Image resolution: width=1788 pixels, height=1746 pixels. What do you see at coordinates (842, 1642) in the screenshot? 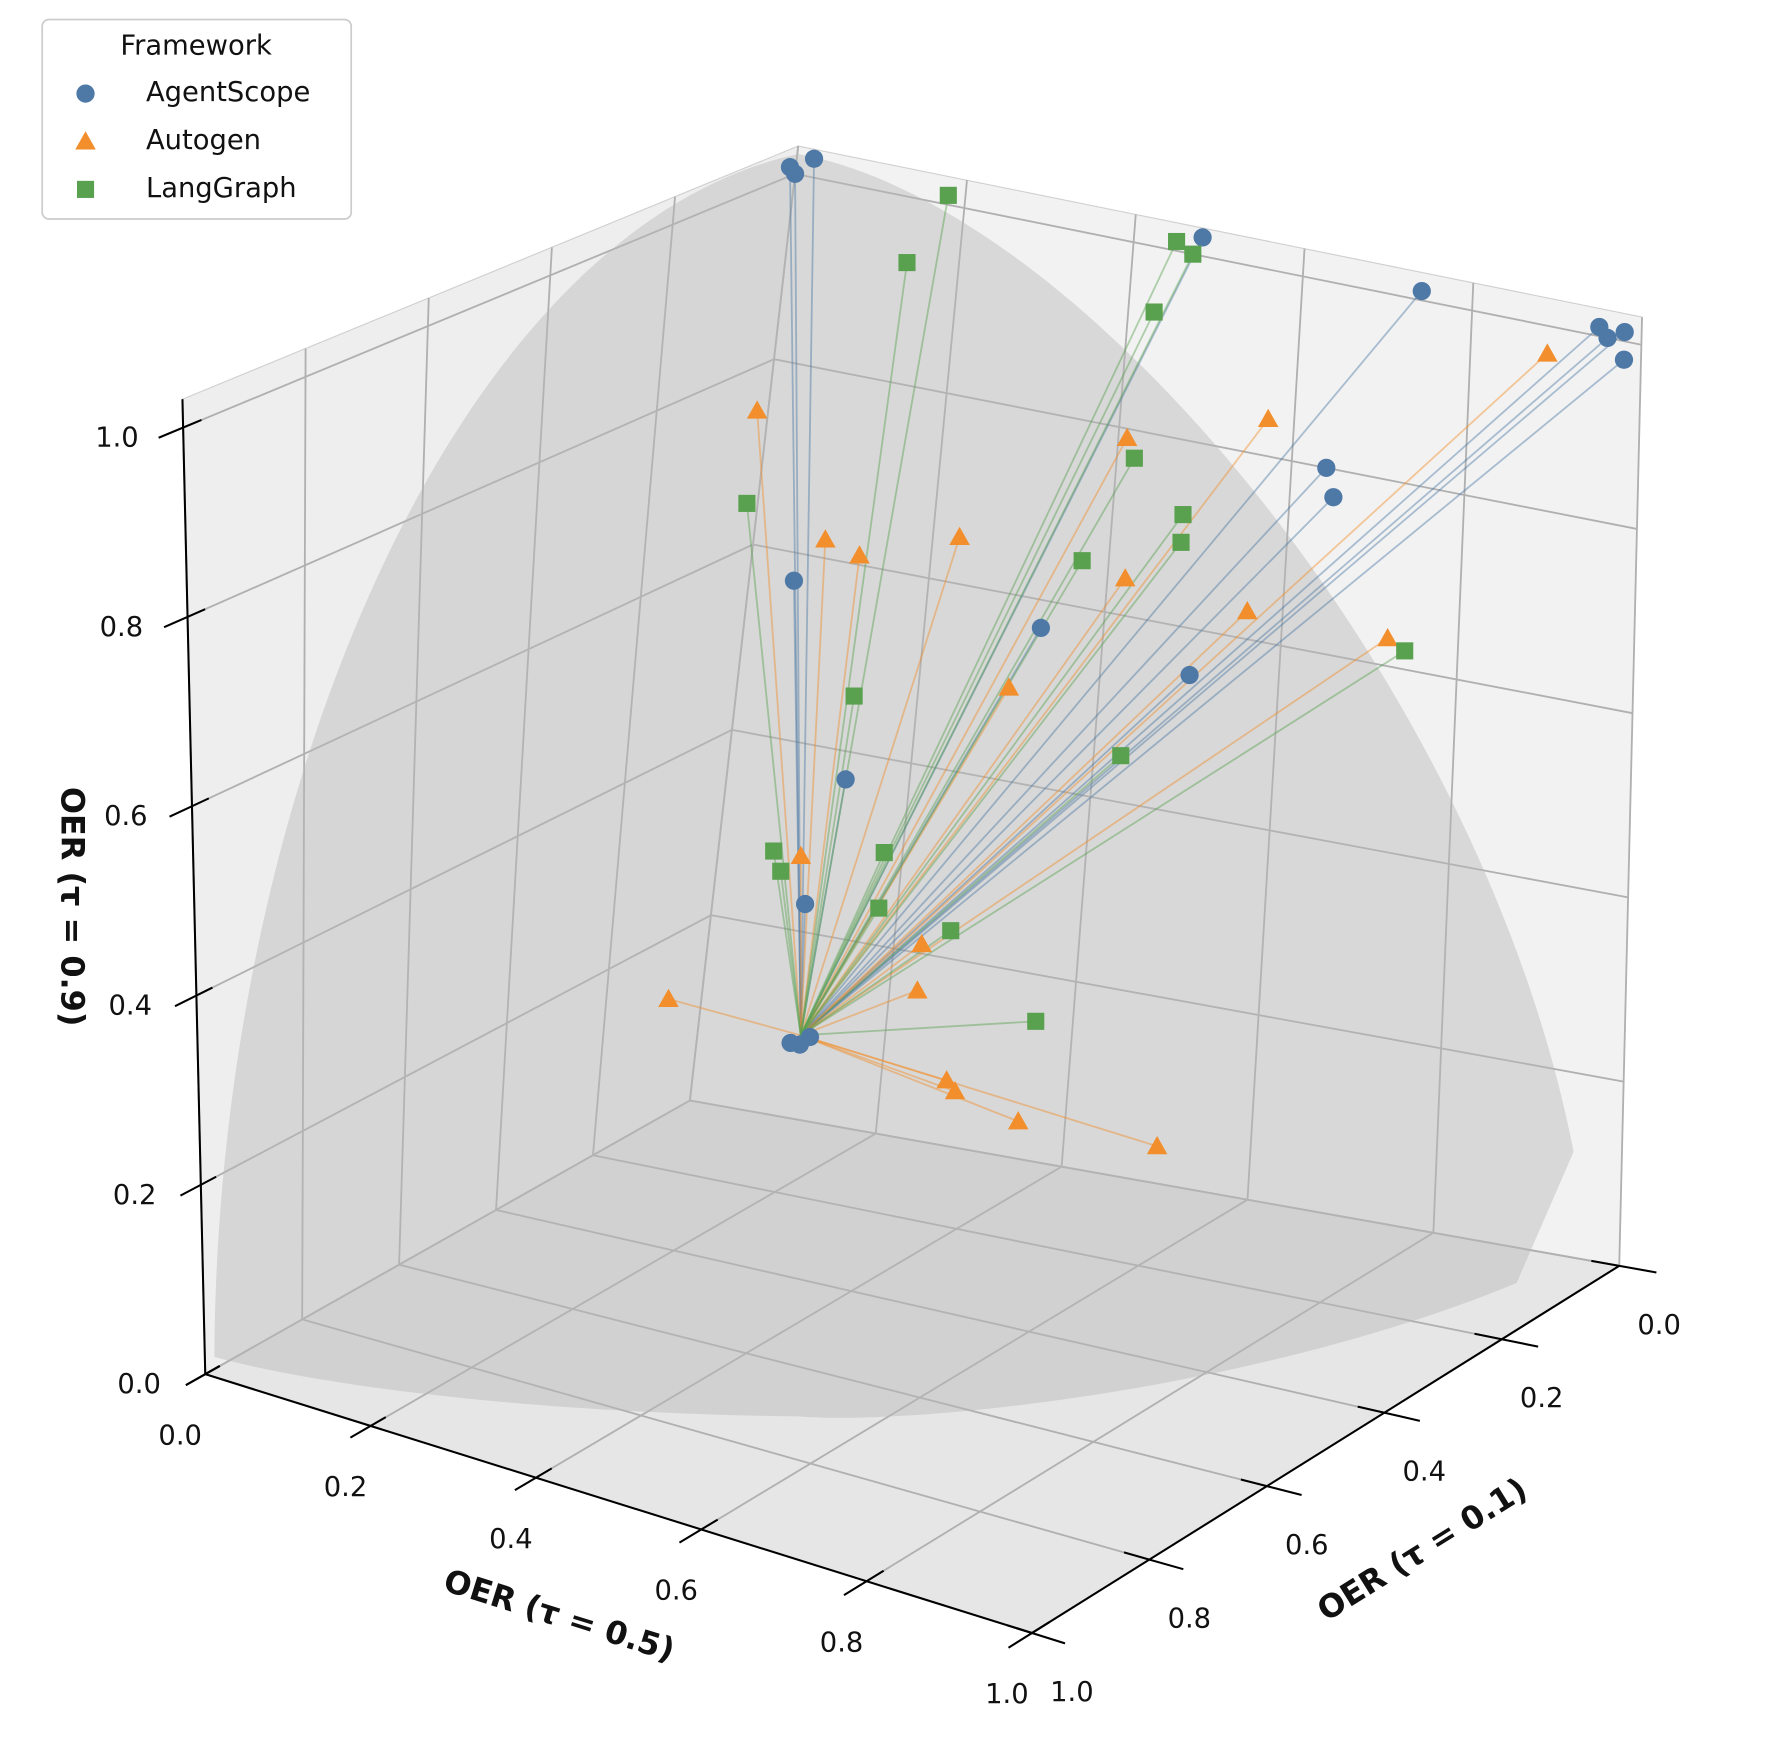
I see `y-tick-label: 0.8` at bounding box center [842, 1642].